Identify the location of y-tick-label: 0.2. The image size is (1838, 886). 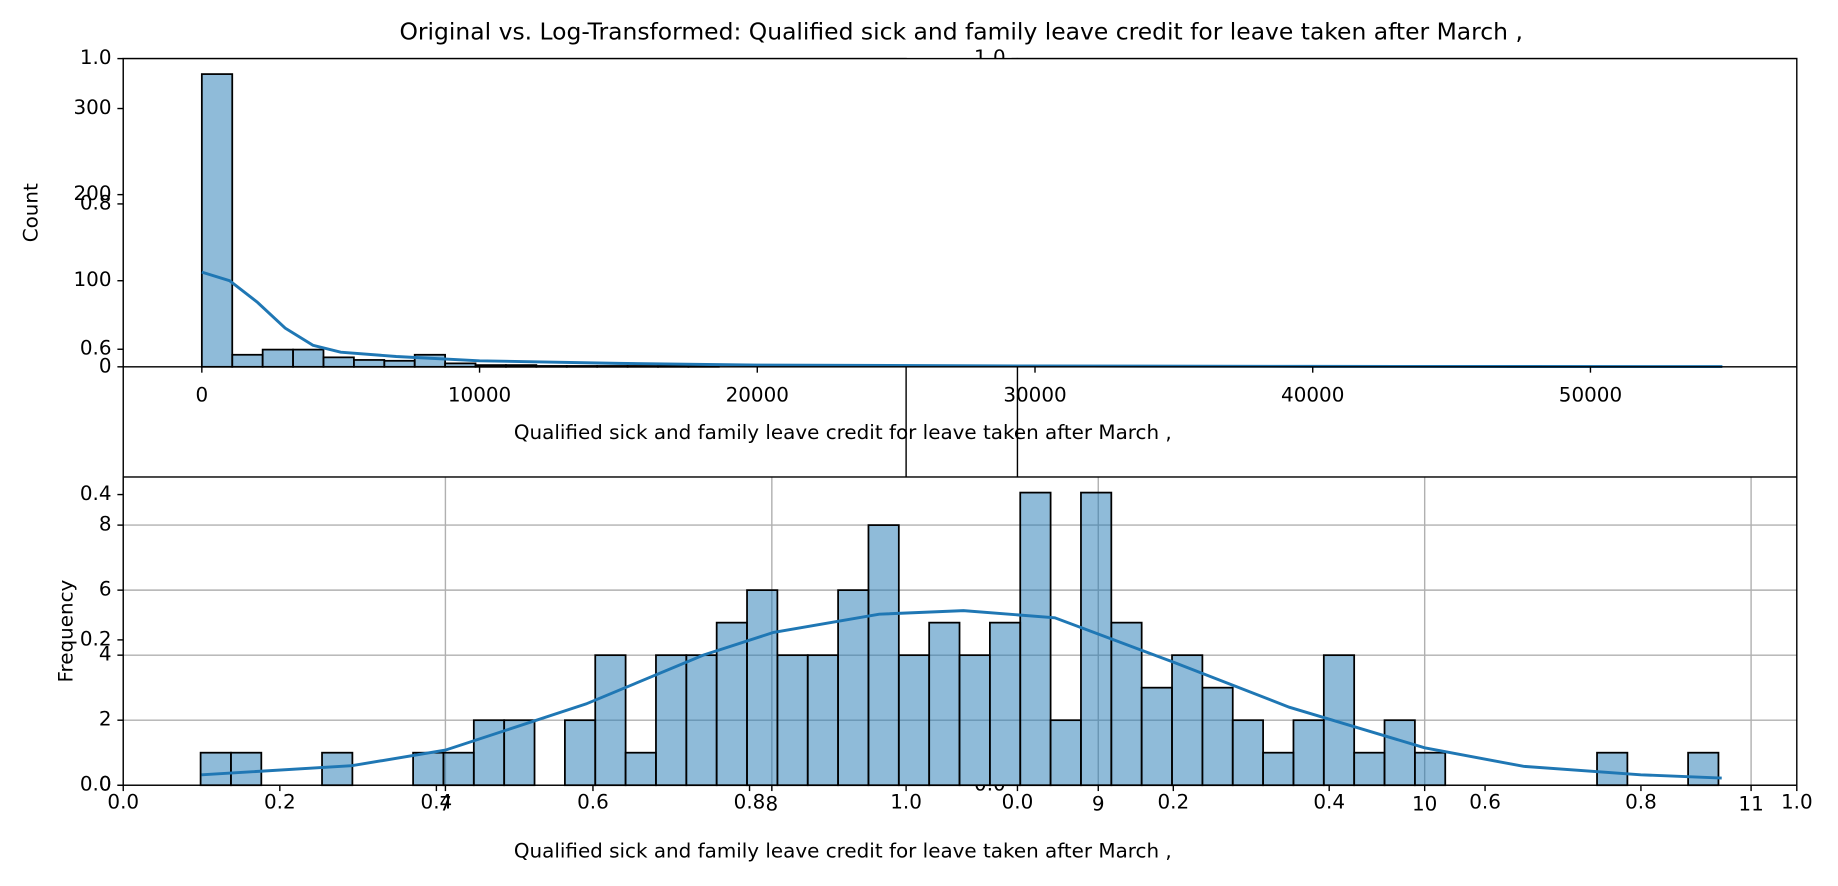
(96, 638).